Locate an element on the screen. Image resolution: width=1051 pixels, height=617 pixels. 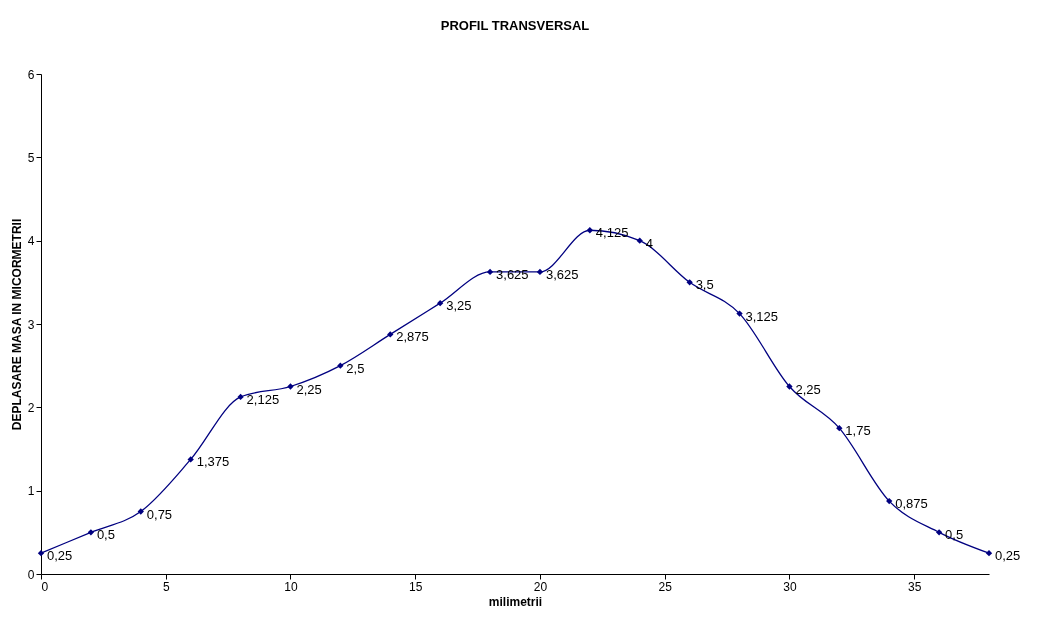
y-tick-label: 1 is located at coordinates (31, 491).